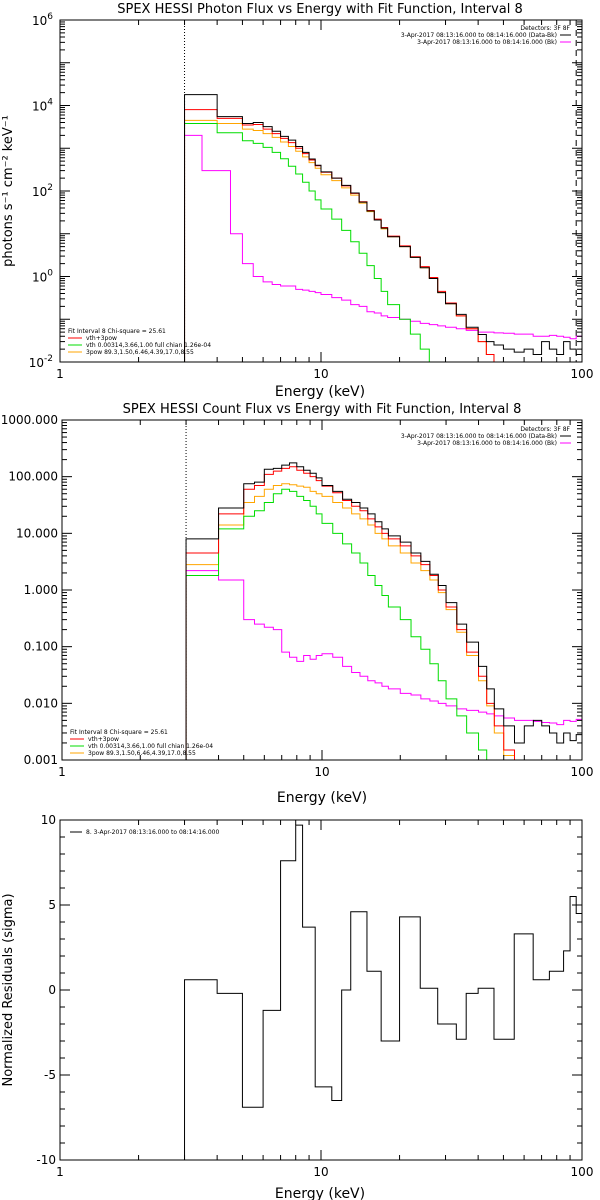 This screenshot has width=600, height=1200. I want to click on y-tick-label: 10⁰, so click(42, 277).